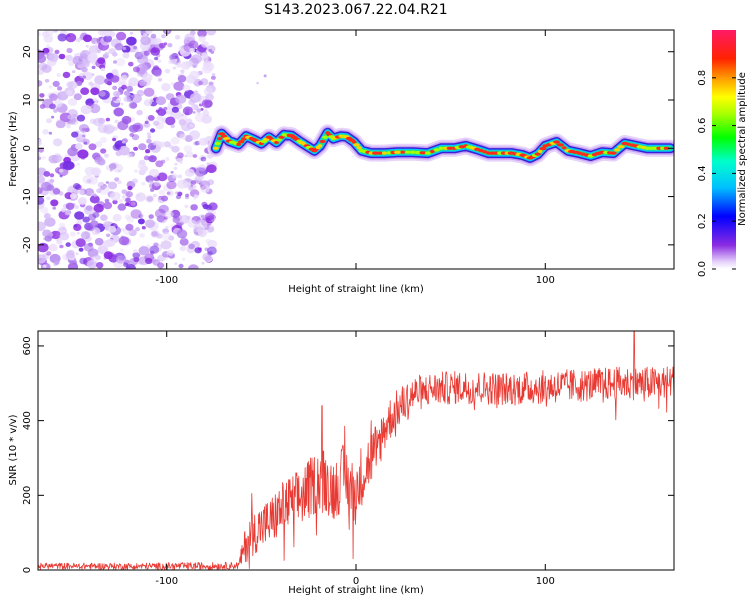 This screenshot has width=750, height=604. Describe the element at coordinates (724, 149) in the screenshot. I see `colorbar-gradient` at that location.